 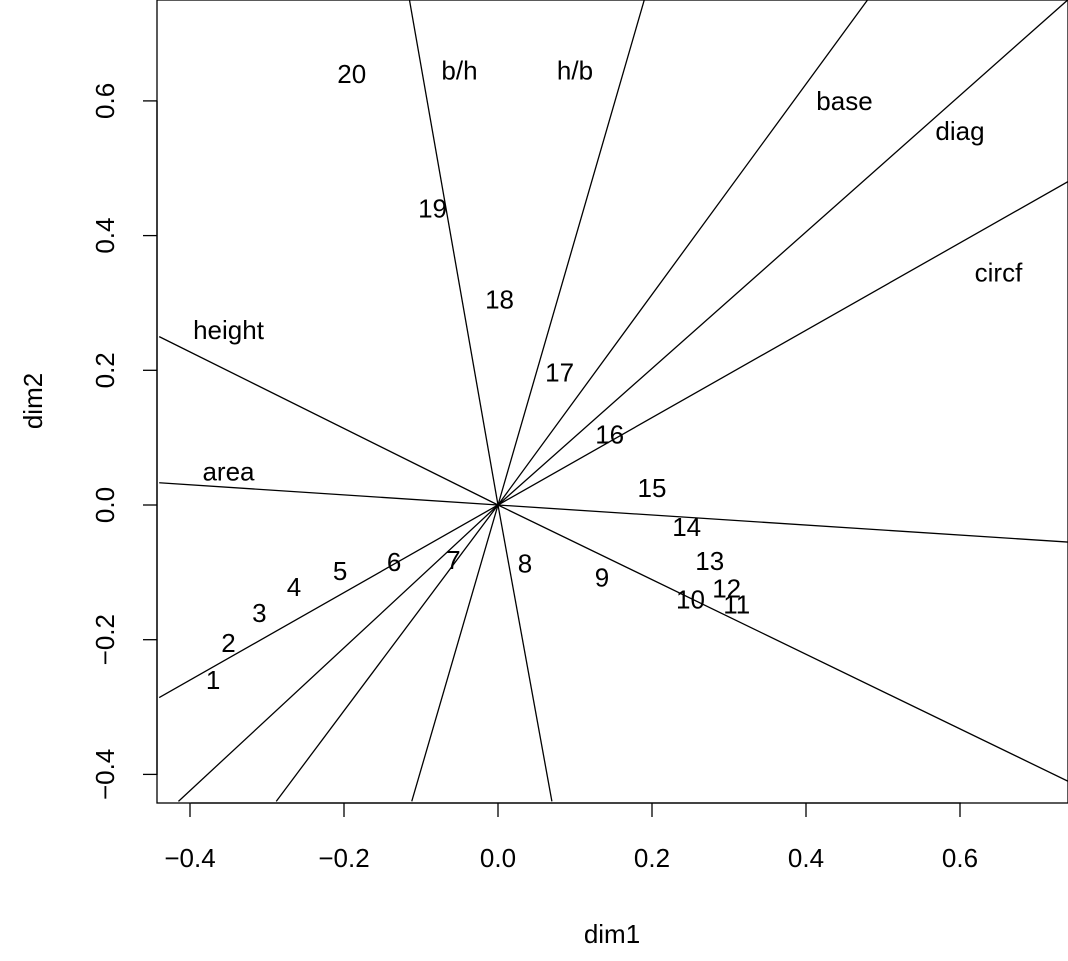 I want to click on x-tick-label: 0.6, so click(x=960, y=858).